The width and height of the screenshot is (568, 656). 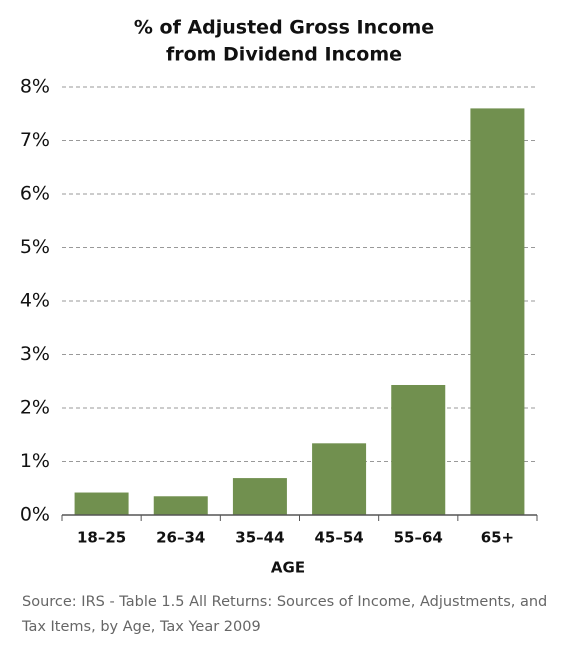 What do you see at coordinates (101, 538) in the screenshot?
I see `x-tick-label: 18–25` at bounding box center [101, 538].